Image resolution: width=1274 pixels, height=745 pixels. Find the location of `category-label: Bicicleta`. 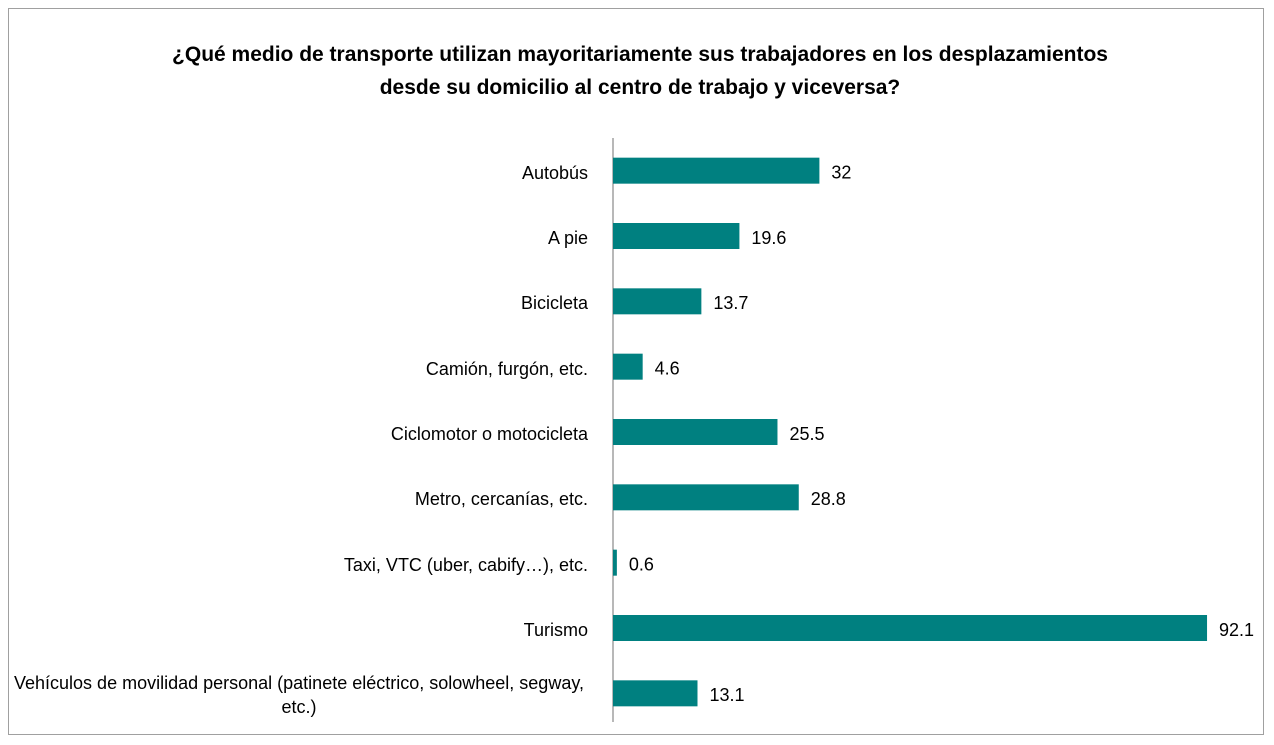

category-label: Bicicleta is located at coordinates (299, 303).